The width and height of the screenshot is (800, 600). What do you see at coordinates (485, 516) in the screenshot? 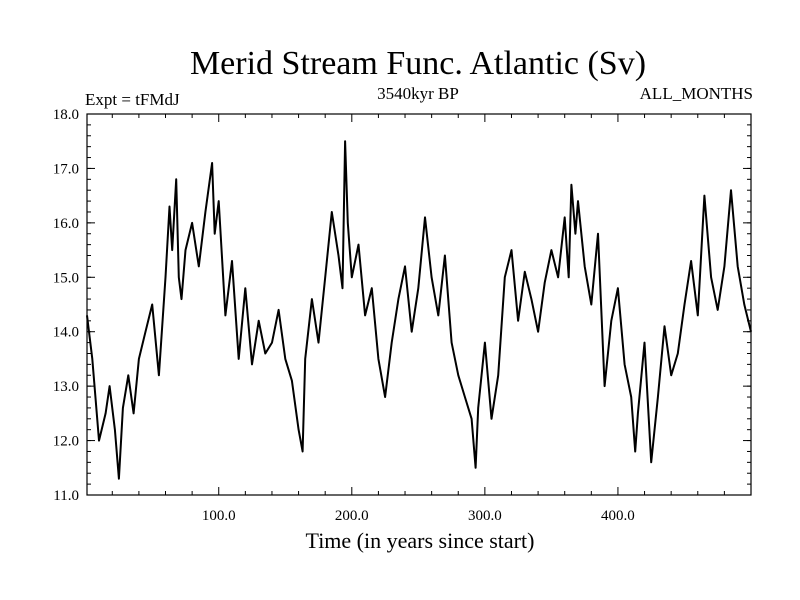
I see `x-tick-label: 300.0` at bounding box center [485, 516].